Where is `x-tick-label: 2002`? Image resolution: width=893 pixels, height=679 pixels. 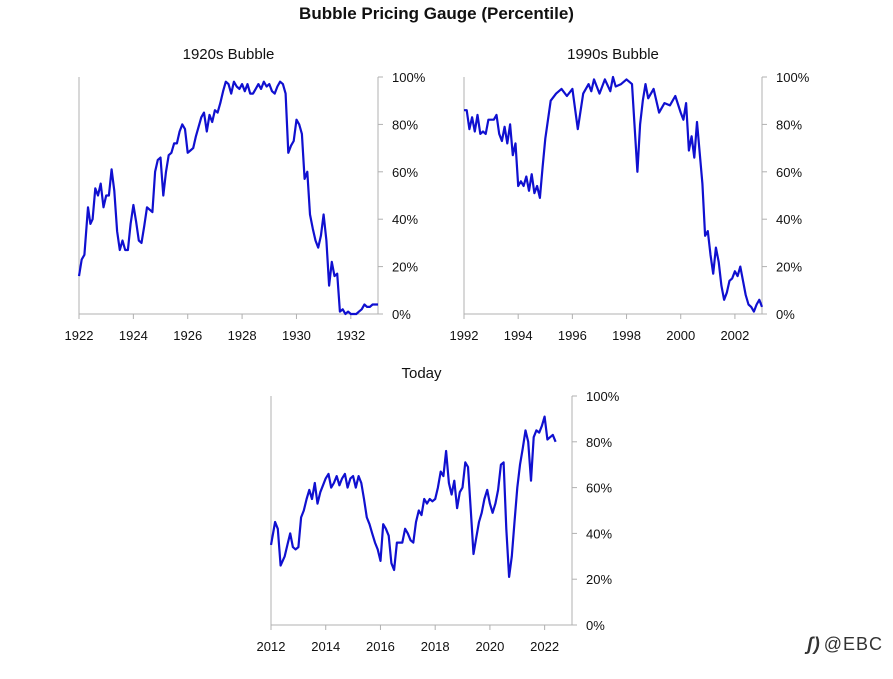 x-tick-label: 2002 is located at coordinates (734, 335).